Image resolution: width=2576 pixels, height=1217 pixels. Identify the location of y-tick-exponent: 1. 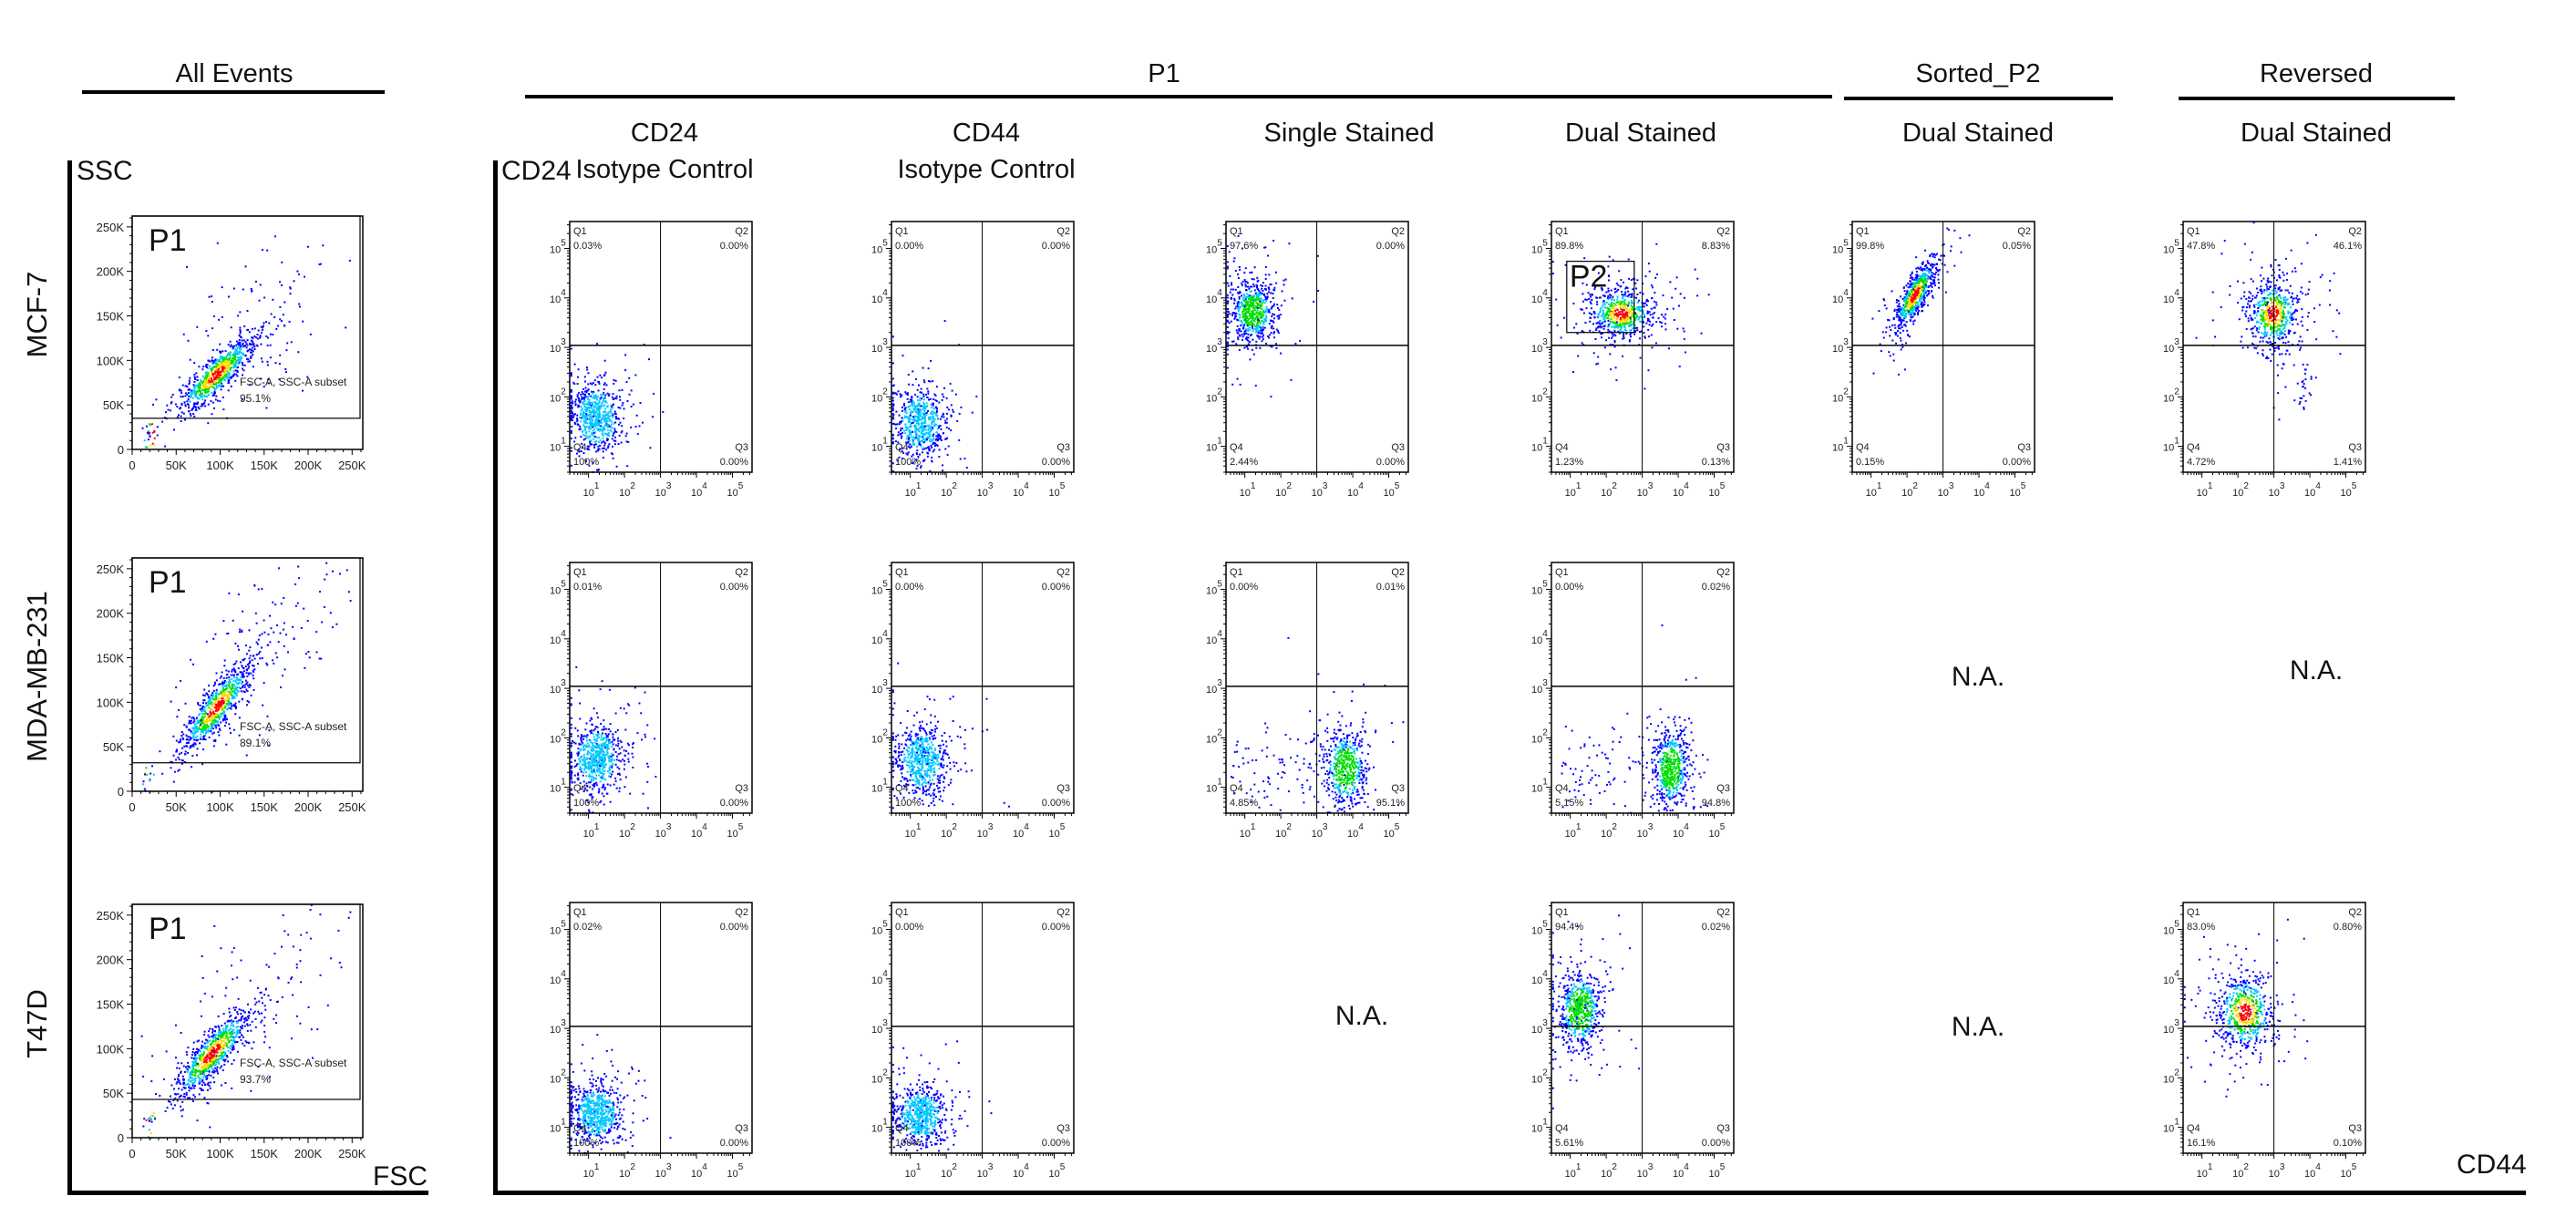
(885, 442).